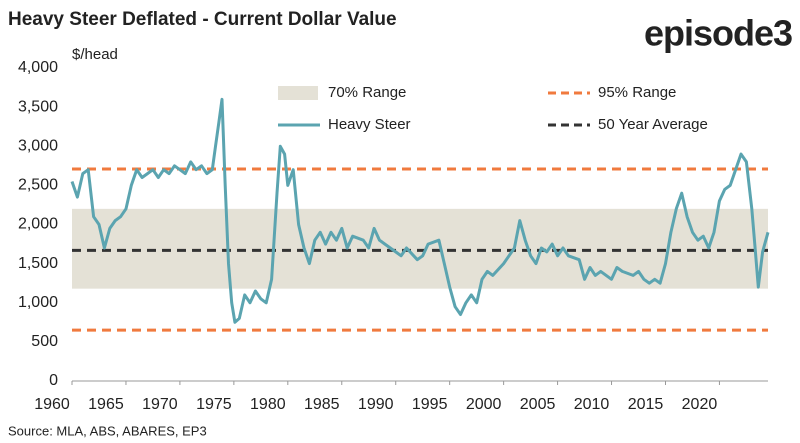 Image resolution: width=800 pixels, height=443 pixels. What do you see at coordinates (38, 185) in the screenshot?
I see `y-tick-label: 2,500` at bounding box center [38, 185].